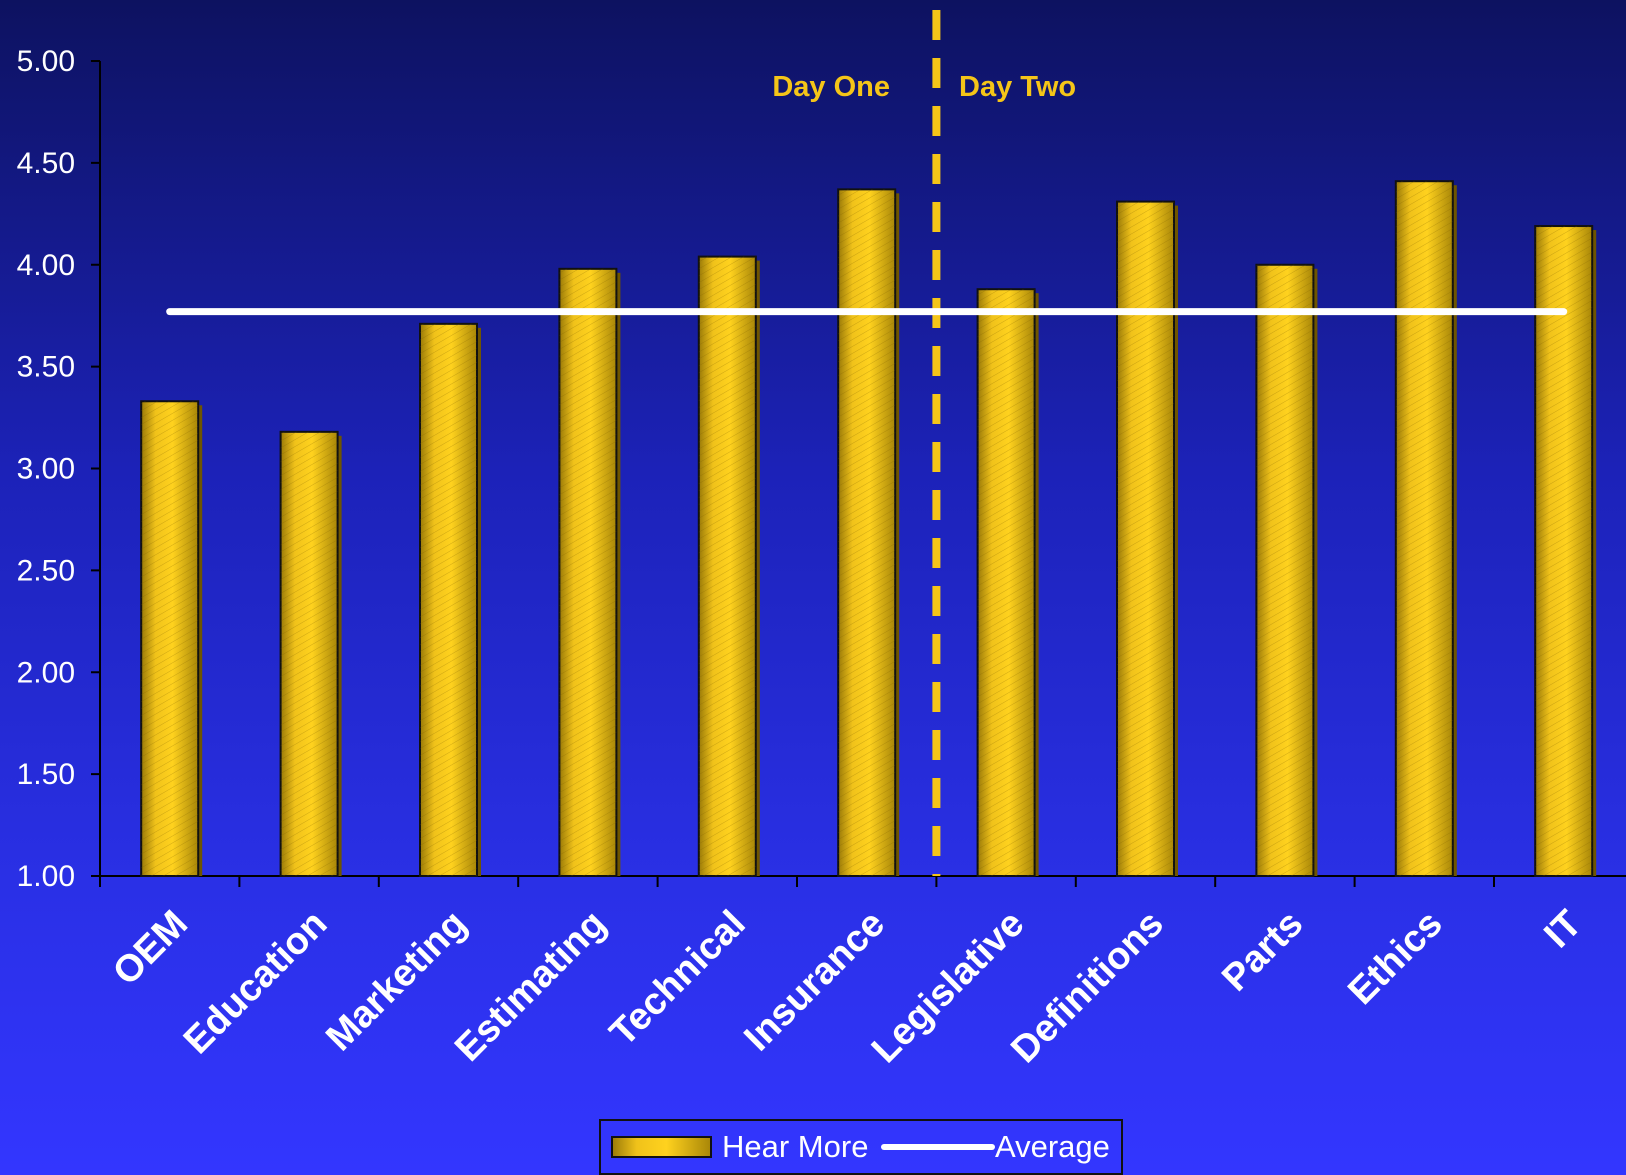 Image resolution: width=1626 pixels, height=1175 pixels. I want to click on x-tick-label-technical: Technical, so click(678, 979).